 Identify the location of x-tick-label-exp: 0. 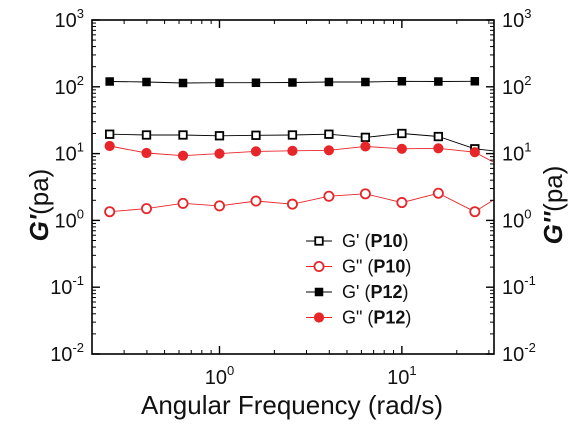
(230, 370).